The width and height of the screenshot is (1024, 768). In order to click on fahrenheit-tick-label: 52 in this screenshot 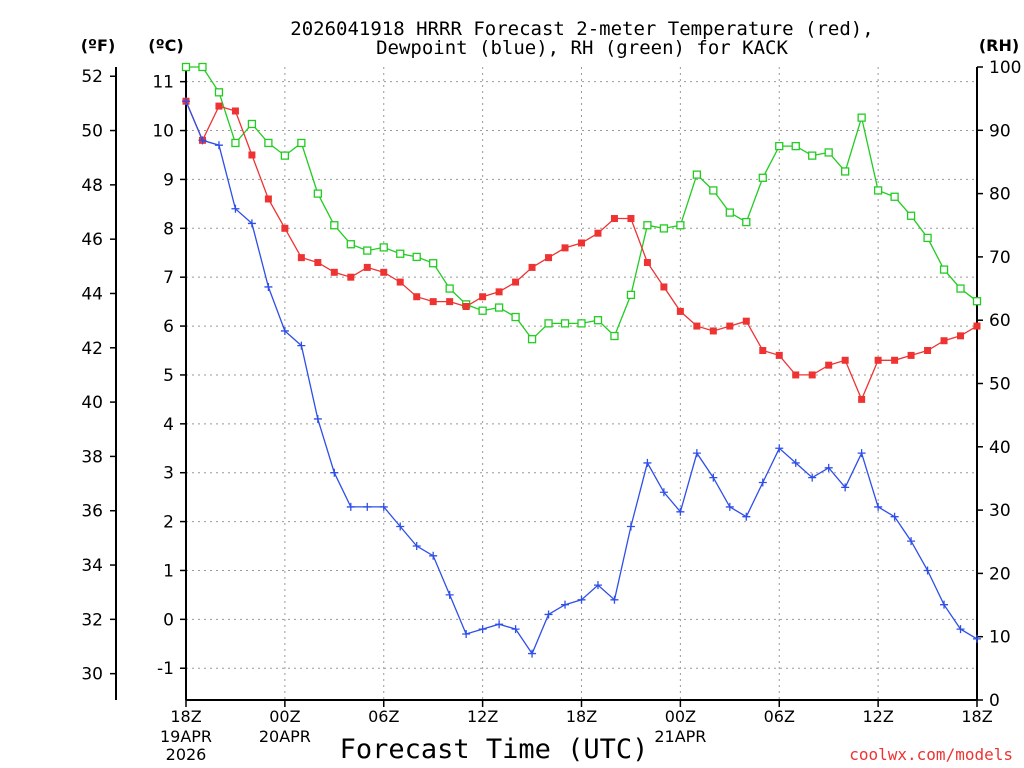, I will do `click(92, 77)`.